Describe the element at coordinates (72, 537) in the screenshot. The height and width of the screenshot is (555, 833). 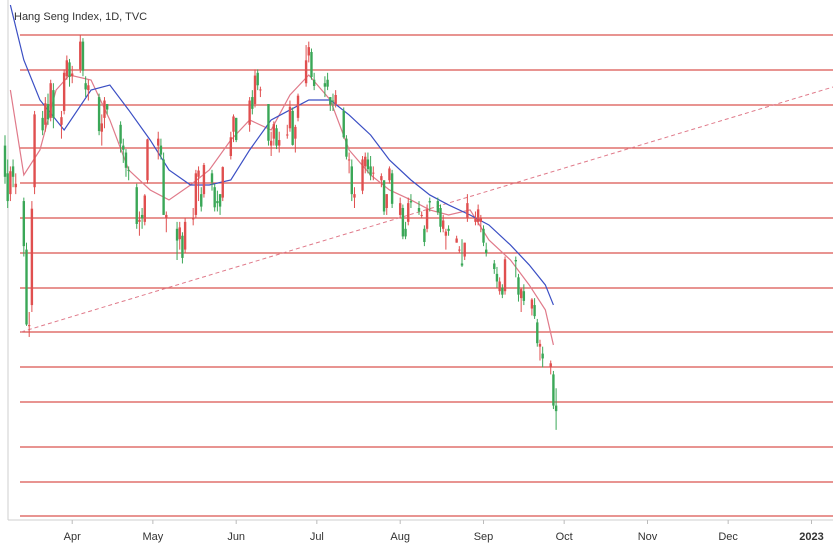
I see `x-tick-label: Apr` at that location.